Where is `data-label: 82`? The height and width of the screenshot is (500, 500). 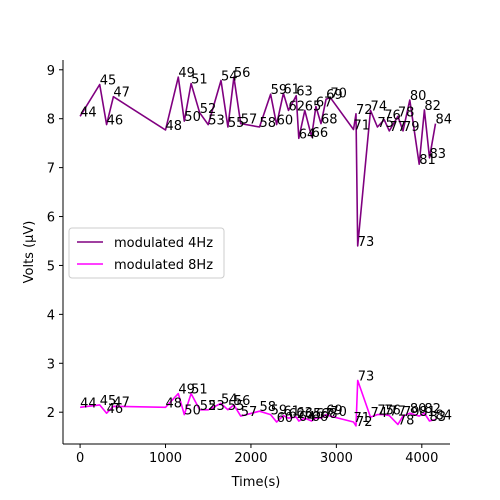 data-label: 82 is located at coordinates (432, 106).